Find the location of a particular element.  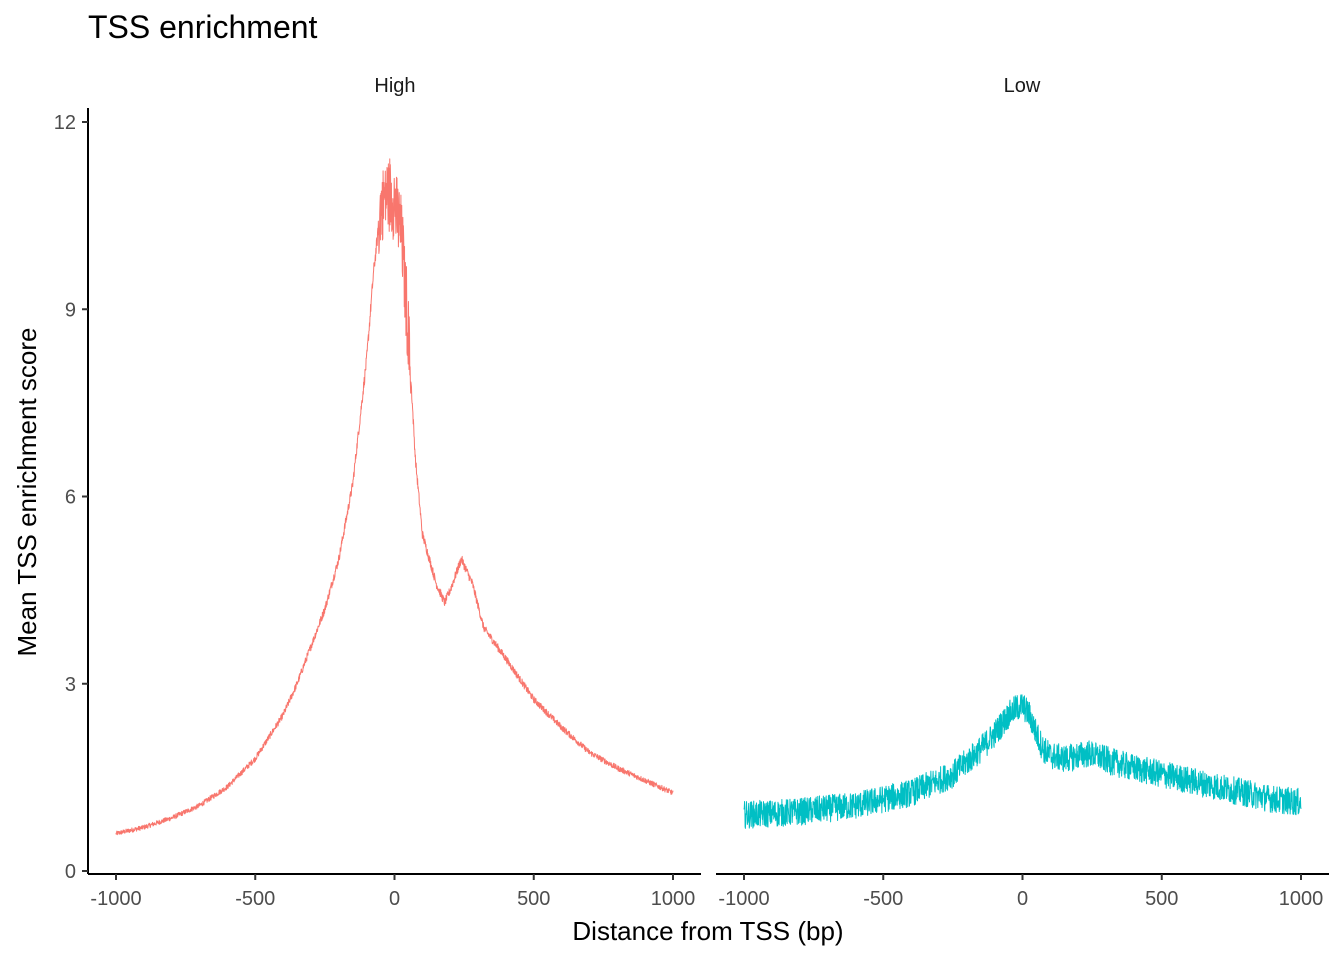

series-low is located at coordinates (1022, 761).